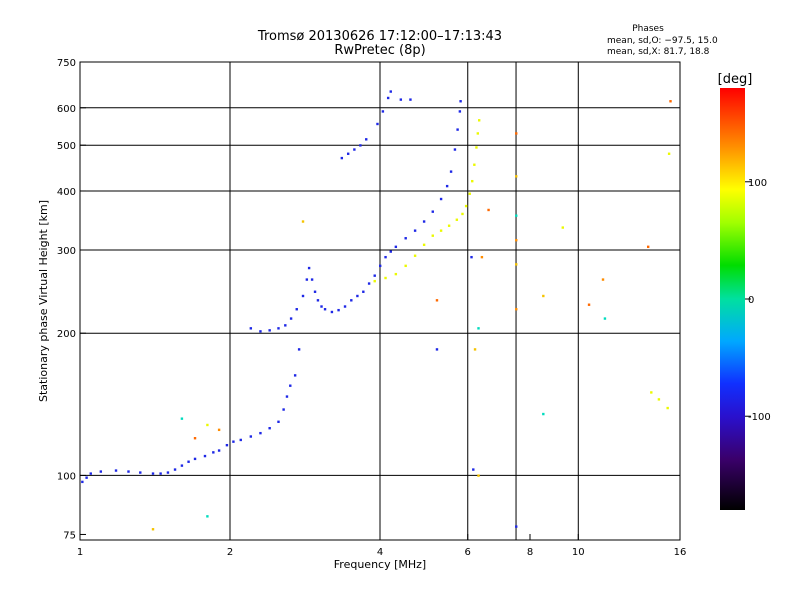  I want to click on y-tick-label: 75, so click(69, 535).